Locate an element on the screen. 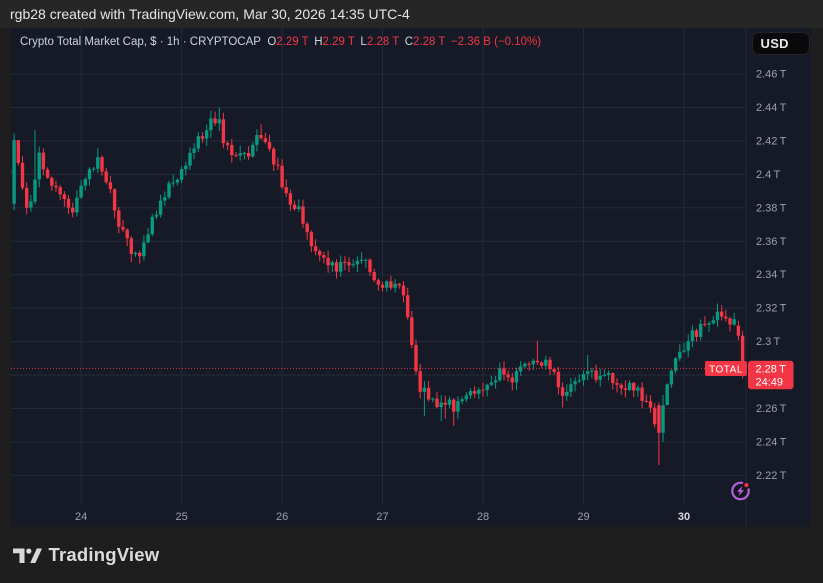 The width and height of the screenshot is (823, 583). svg-text: 29 is located at coordinates (583, 517).